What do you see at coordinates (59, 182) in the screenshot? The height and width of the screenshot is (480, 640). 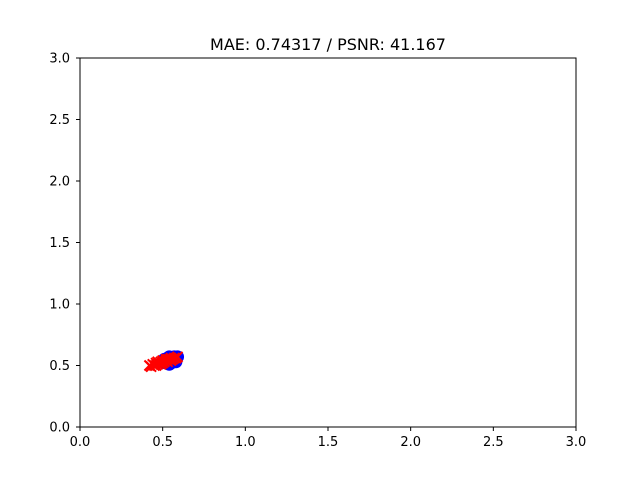 I see `y-tick-label: 2.0` at bounding box center [59, 182].